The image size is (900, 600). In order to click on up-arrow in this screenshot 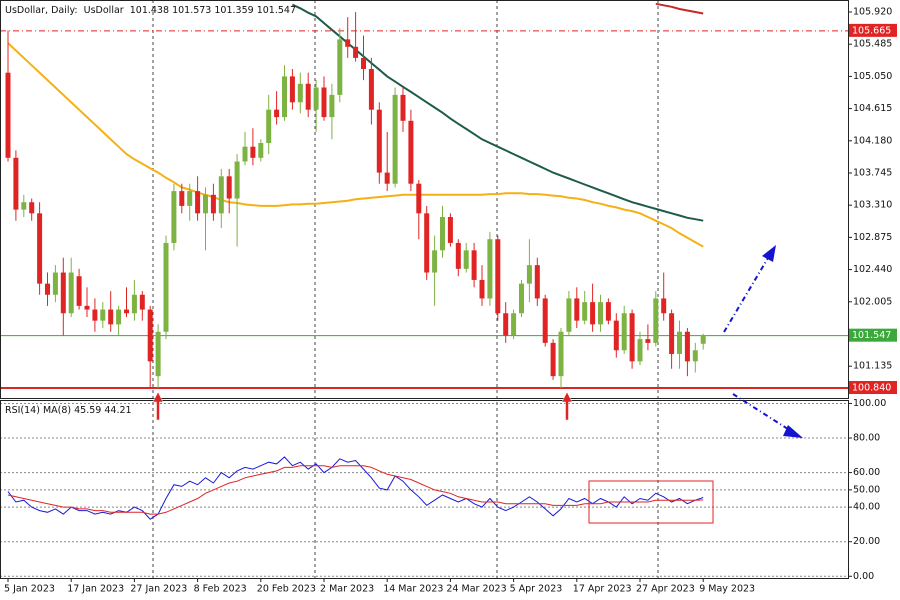, I will do `click(158, 406)`.